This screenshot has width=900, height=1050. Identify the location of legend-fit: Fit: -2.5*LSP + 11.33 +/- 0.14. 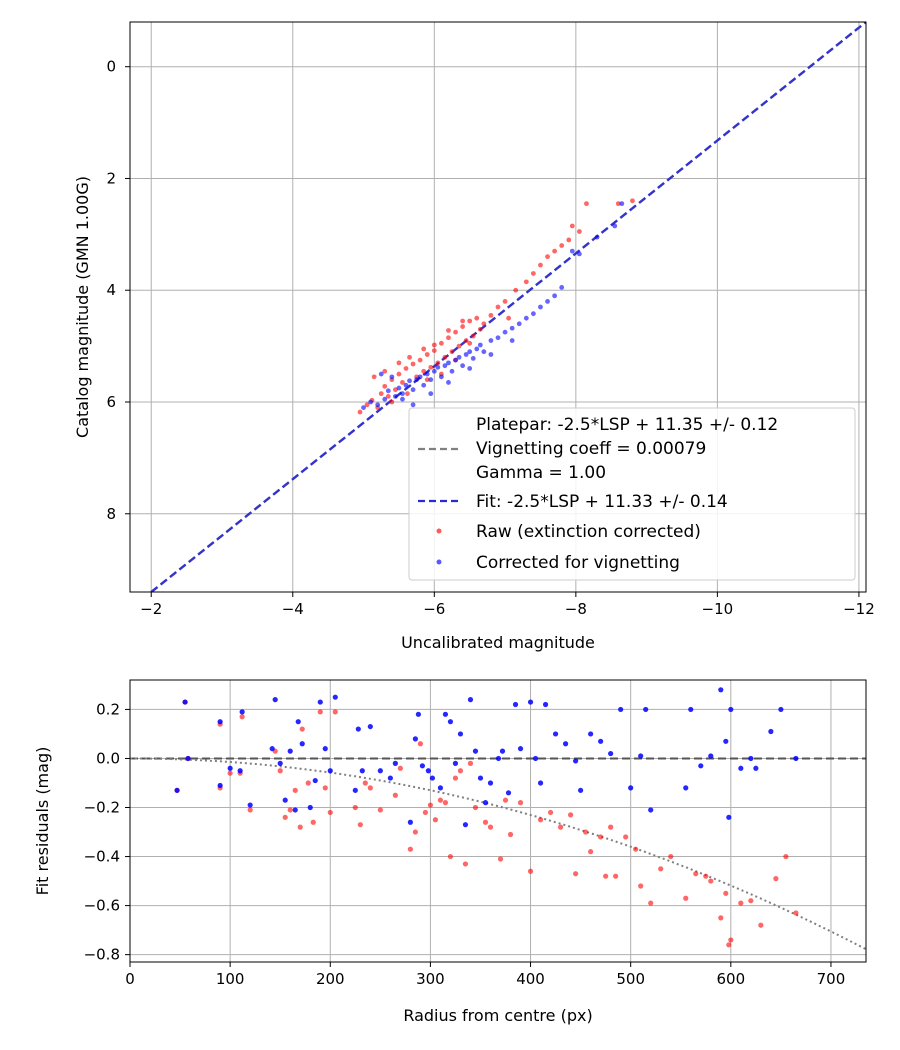
(602, 502).